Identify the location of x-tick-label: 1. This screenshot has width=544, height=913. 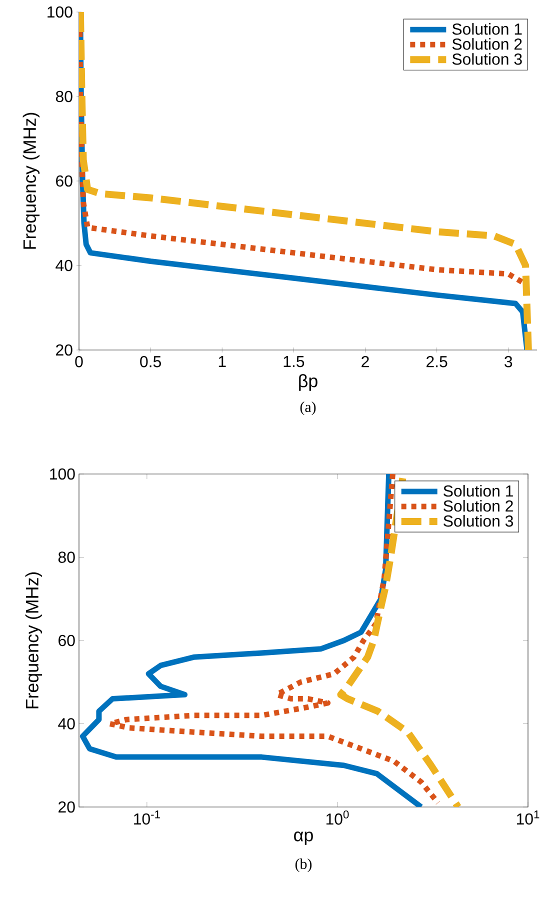
(222, 361).